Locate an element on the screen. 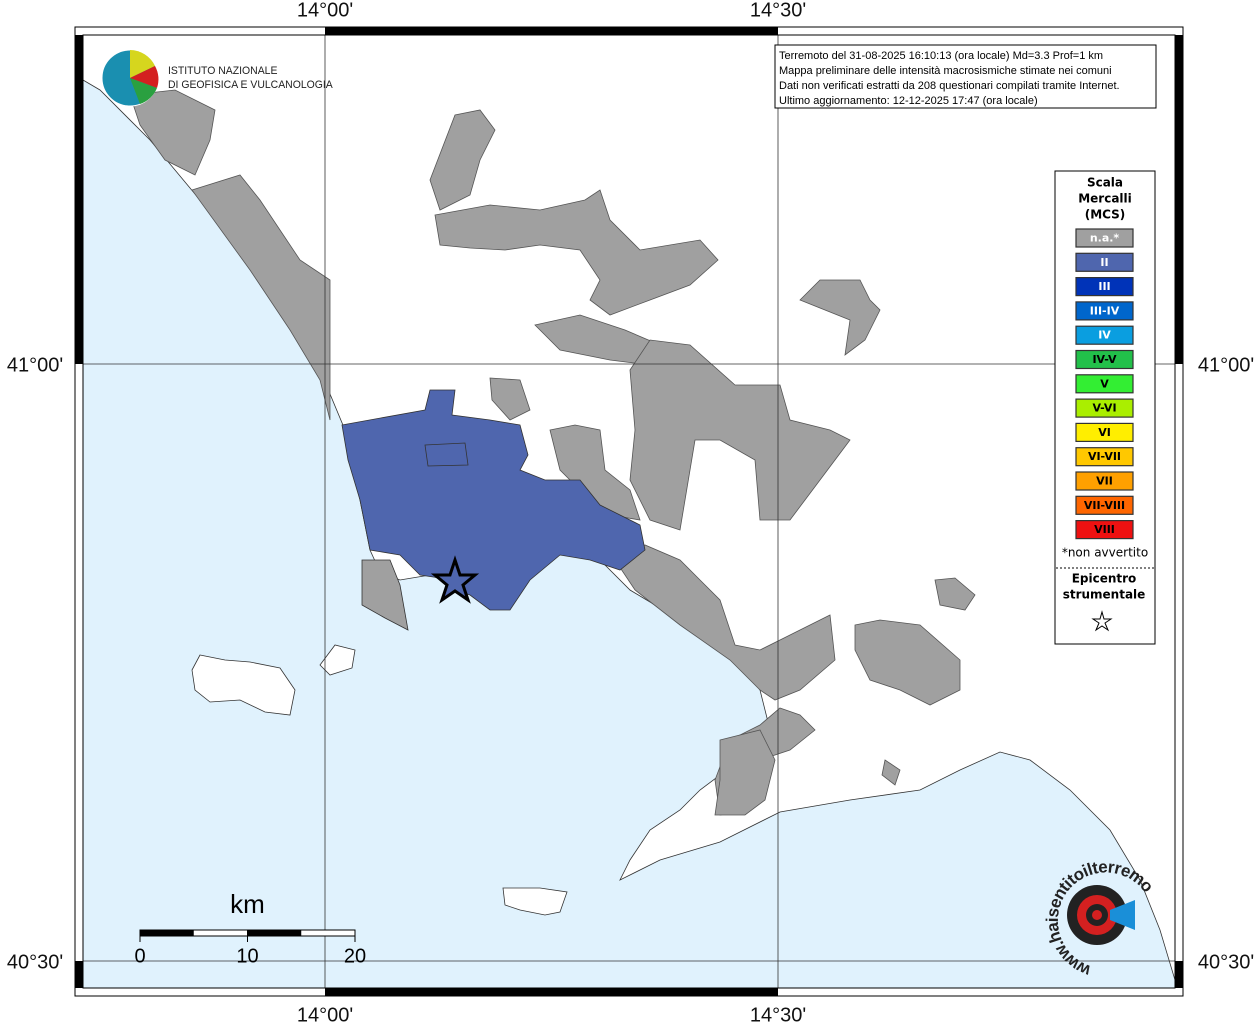  legend-label: VII is located at coordinates (1104, 481).